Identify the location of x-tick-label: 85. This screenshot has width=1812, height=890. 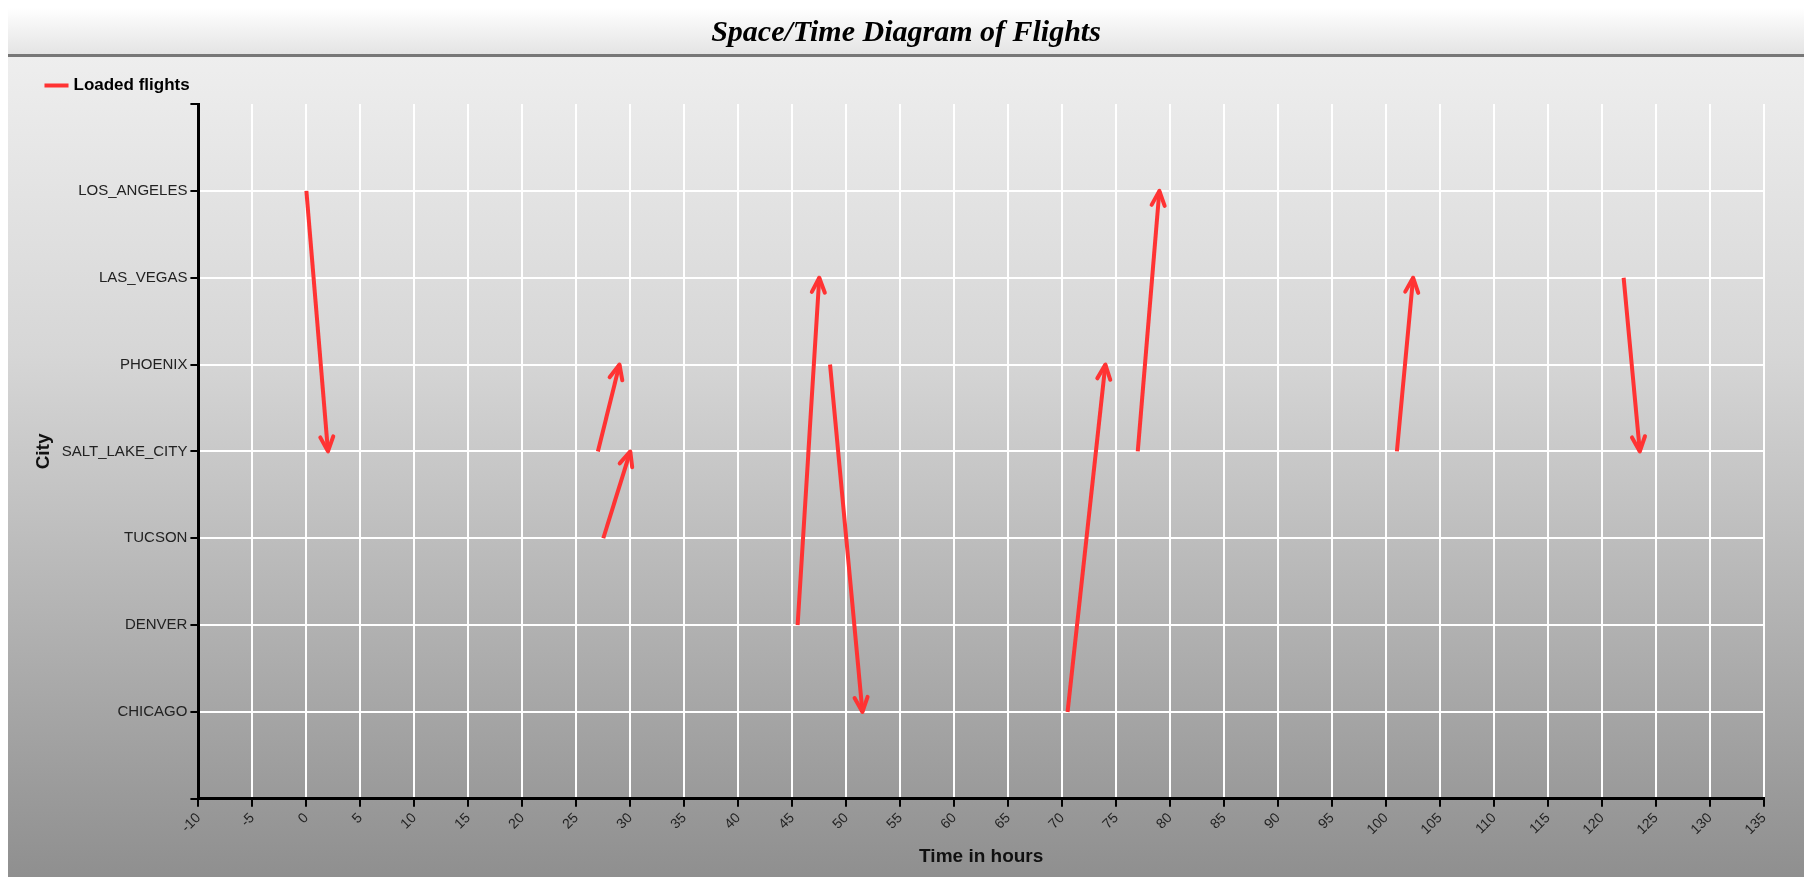
(1218, 820).